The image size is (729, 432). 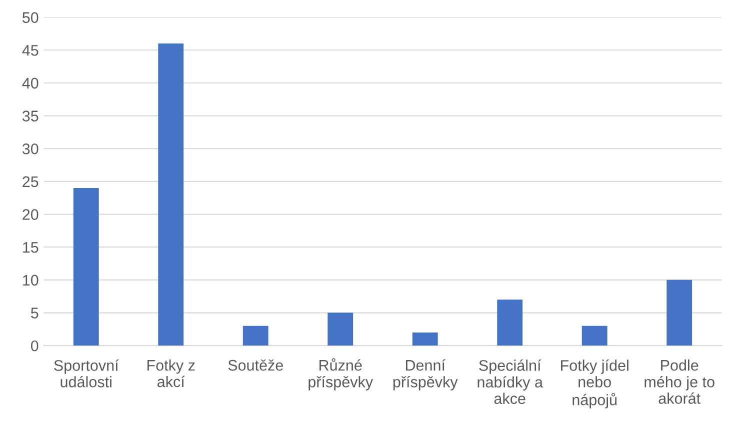 I want to click on x-tick-label: Různé příspěvky, so click(x=341, y=374).